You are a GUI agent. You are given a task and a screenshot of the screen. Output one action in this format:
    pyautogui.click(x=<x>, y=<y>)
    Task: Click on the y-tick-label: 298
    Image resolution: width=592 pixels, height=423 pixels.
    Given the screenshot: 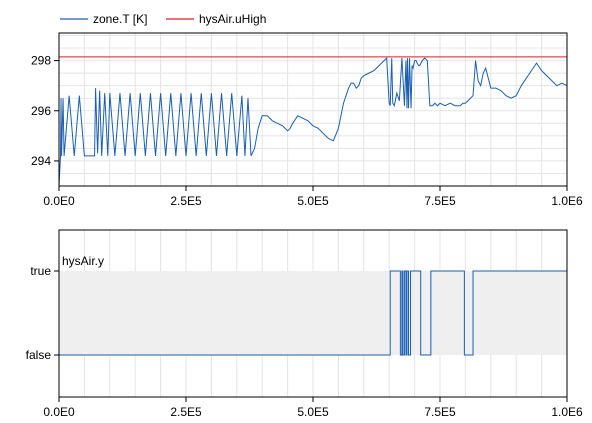 What is the action you would take?
    pyautogui.click(x=41, y=61)
    